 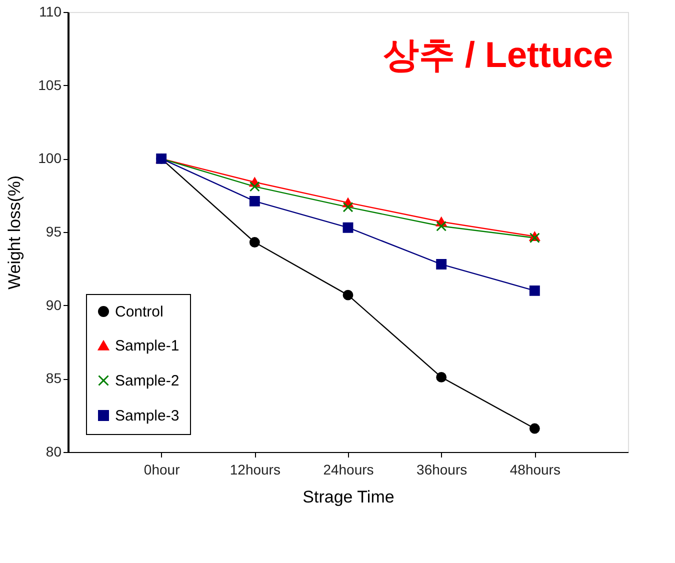 What do you see at coordinates (535, 470) in the screenshot?
I see `x-tick-label: 48hours` at bounding box center [535, 470].